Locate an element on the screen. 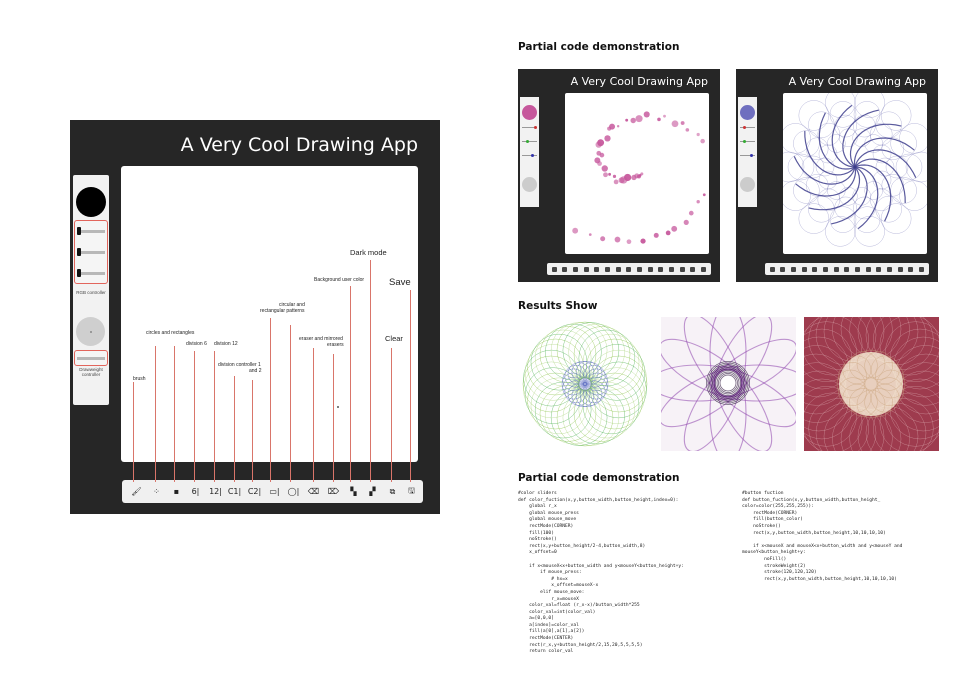 This screenshot has width=980, height=692. callout-circrect-2: rectangular patterns is located at coordinates (282, 311).